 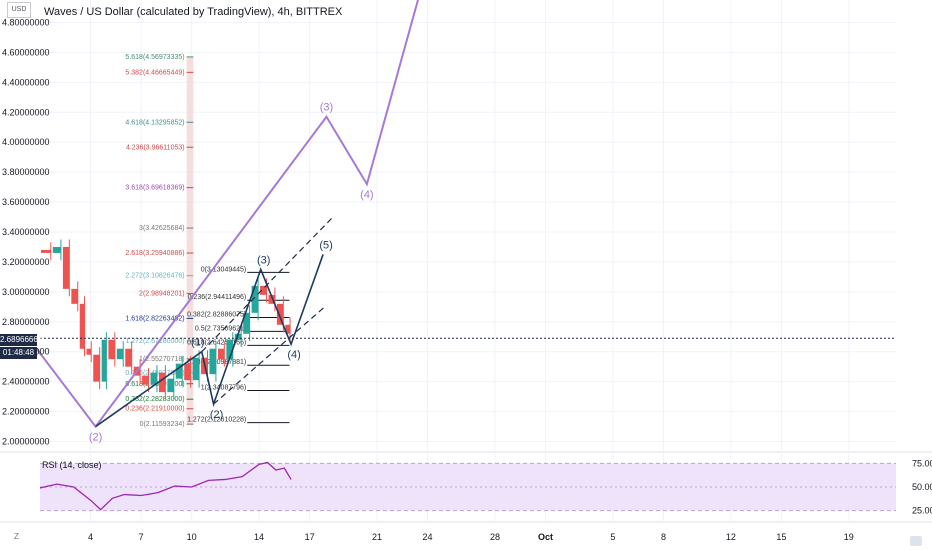 I want to click on fib-extension-label: 5.382(4.46665449), so click(x=154, y=72).